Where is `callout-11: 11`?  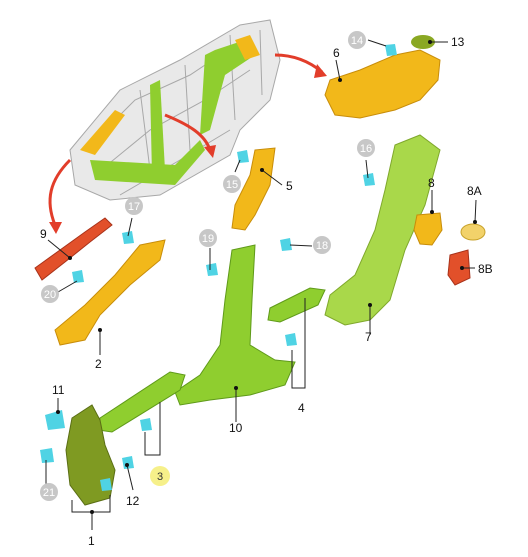
callout-11: 11 is located at coordinates (58, 390).